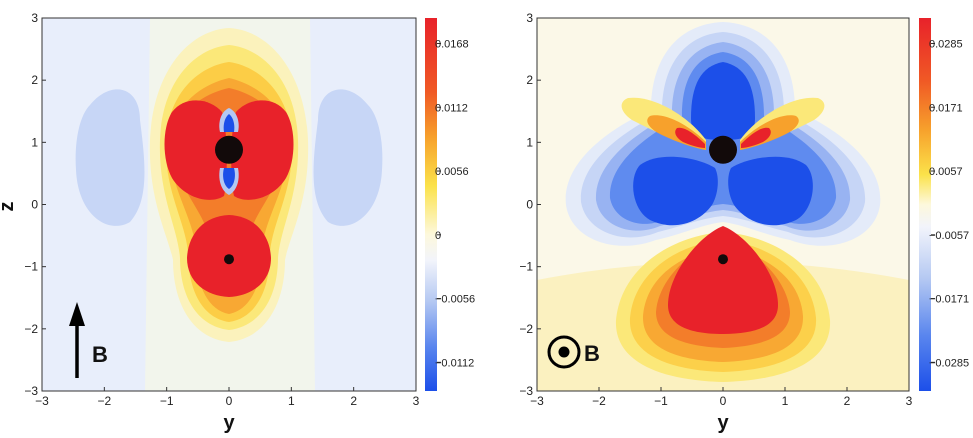 Image resolution: width=973 pixels, height=438 pixels. Describe the element at coordinates (455, 204) in the screenshot. I see `left-colorbar-ticks: 0.0168 0.0112 0.0056 0 −0.0056 −0.0112` at that location.